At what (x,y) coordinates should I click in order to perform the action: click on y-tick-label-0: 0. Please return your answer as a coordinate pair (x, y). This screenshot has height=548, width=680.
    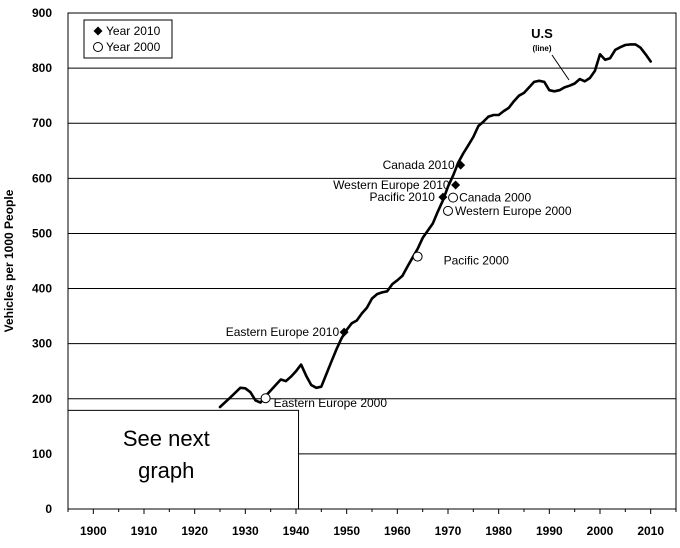
    Looking at the image, I should click on (48, 509).